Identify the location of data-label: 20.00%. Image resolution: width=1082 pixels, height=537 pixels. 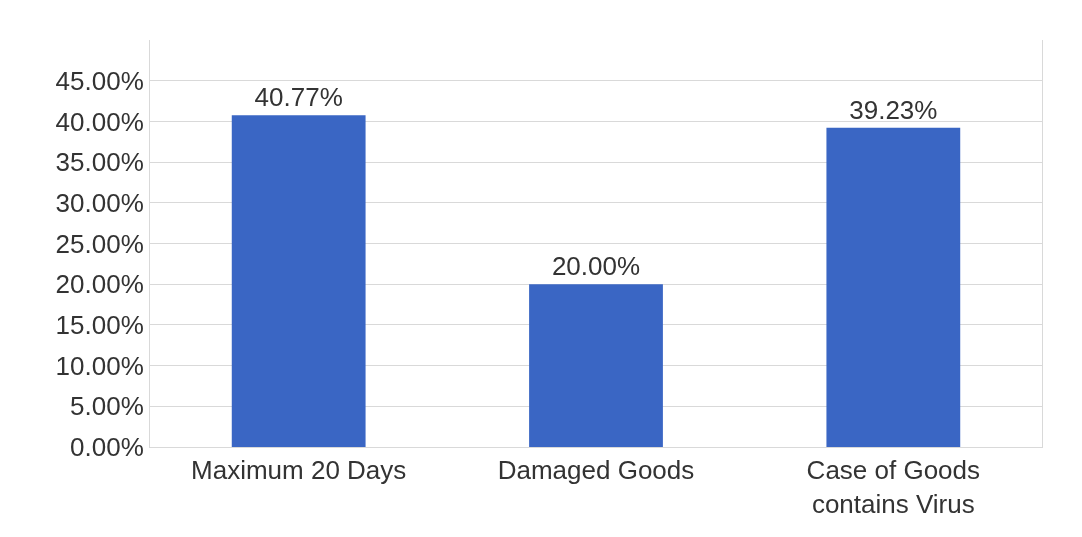
(596, 266).